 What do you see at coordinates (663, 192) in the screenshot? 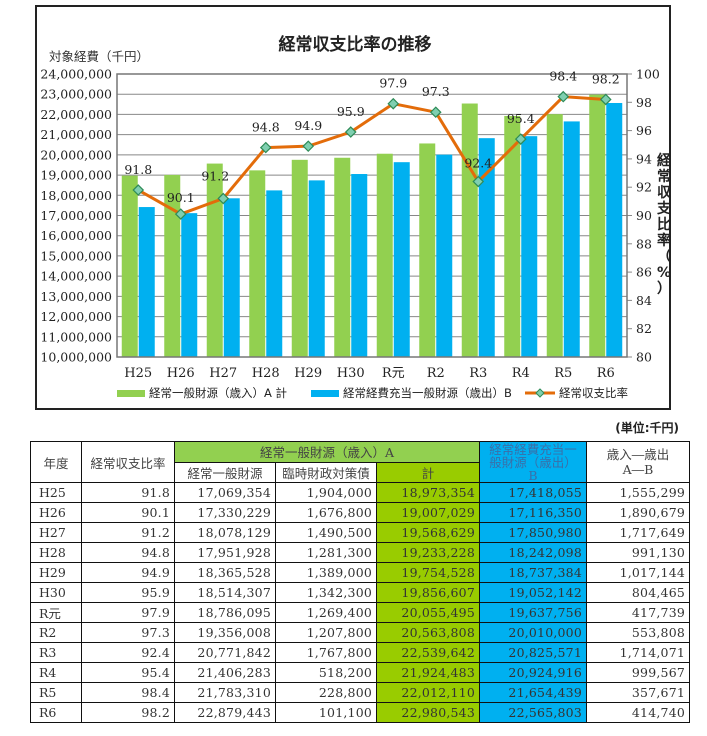
I see `right-axis-title-char: 収` at bounding box center [663, 192].